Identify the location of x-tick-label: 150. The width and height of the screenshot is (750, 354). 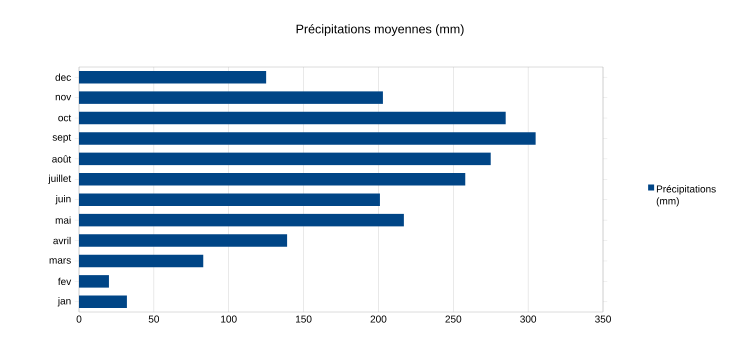
(304, 319).